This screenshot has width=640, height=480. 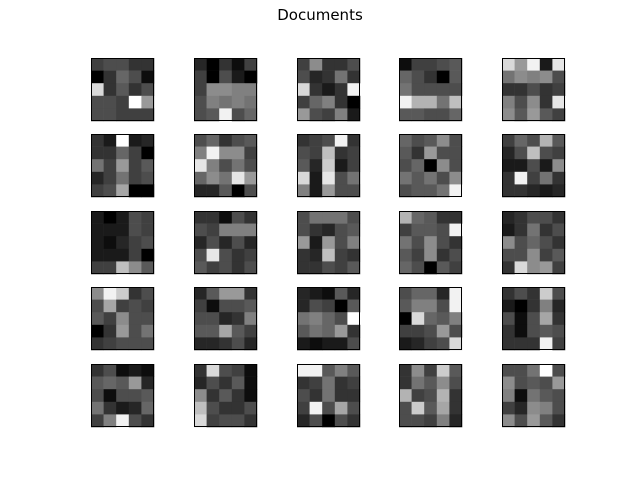 I want to click on chart-title: Documents, so click(x=320, y=15).